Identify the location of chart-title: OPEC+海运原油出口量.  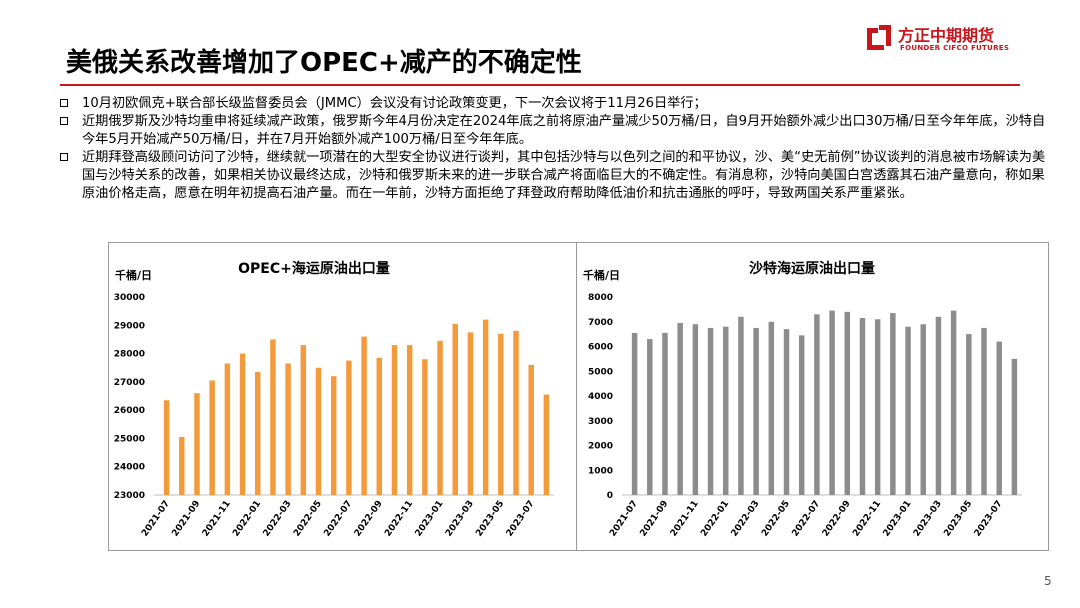
(314, 268).